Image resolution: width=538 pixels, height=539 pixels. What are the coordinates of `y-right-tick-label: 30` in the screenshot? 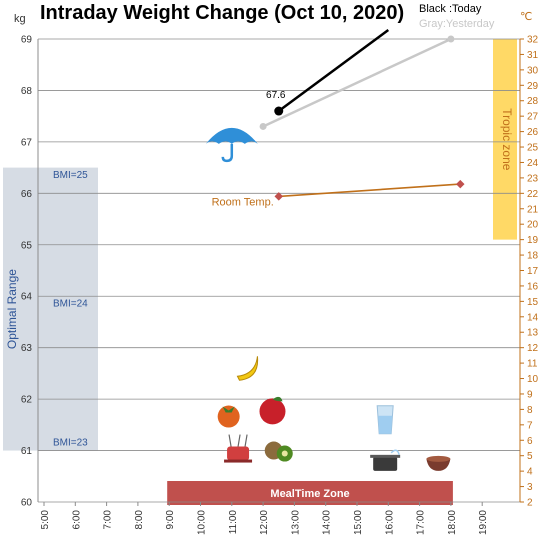 It's located at (532, 70).